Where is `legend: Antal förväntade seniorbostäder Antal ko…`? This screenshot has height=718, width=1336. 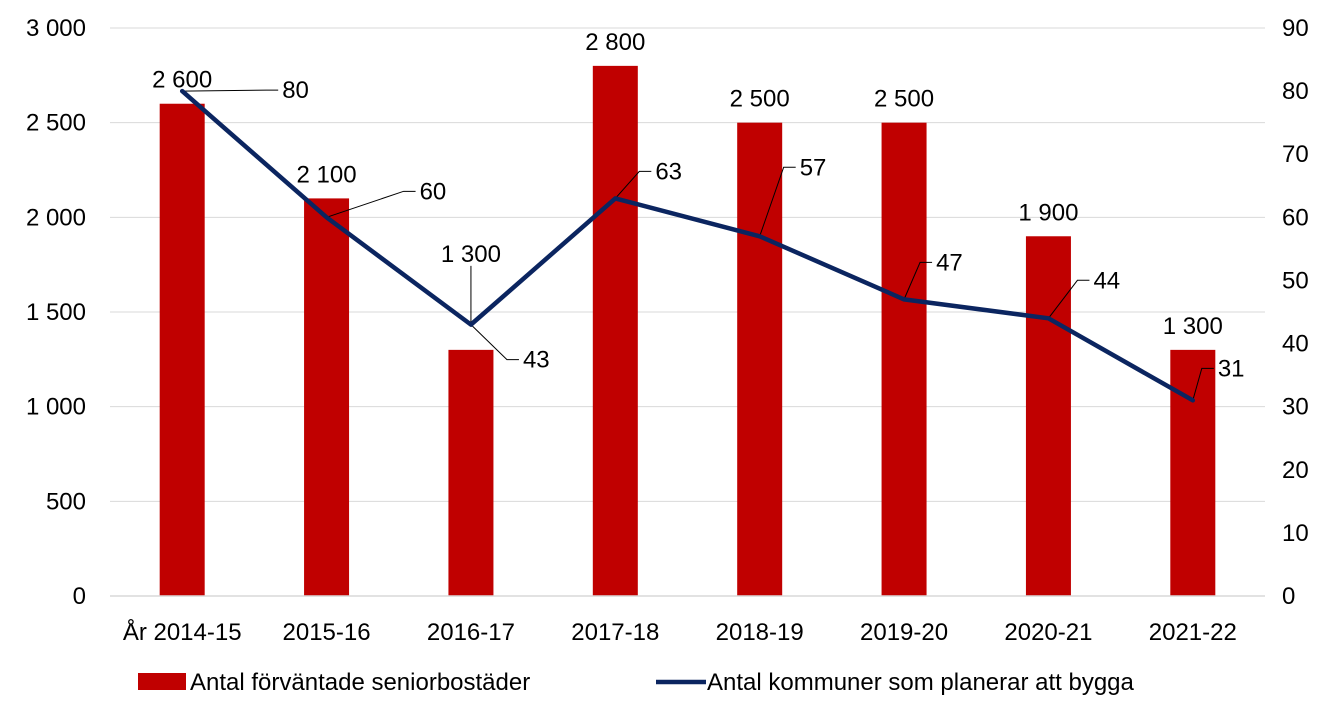 legend: Antal förväntade seniorbostäder Antal ko… is located at coordinates (636, 682).